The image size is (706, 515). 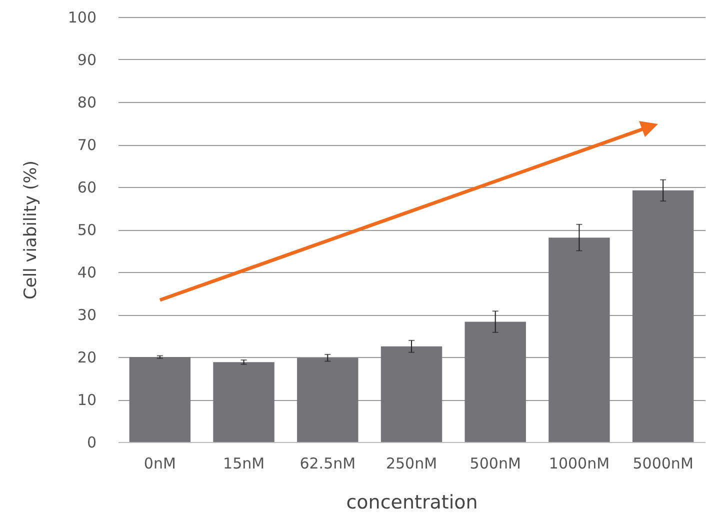 I want to click on y-tick-label: 100, so click(x=82, y=17).